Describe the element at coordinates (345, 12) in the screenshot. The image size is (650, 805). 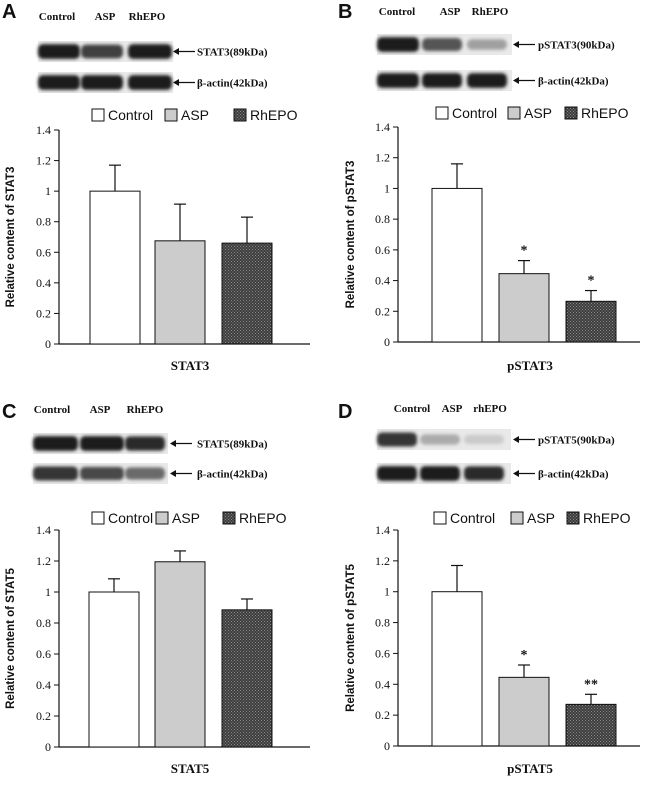
I see `panel-letter: B` at that location.